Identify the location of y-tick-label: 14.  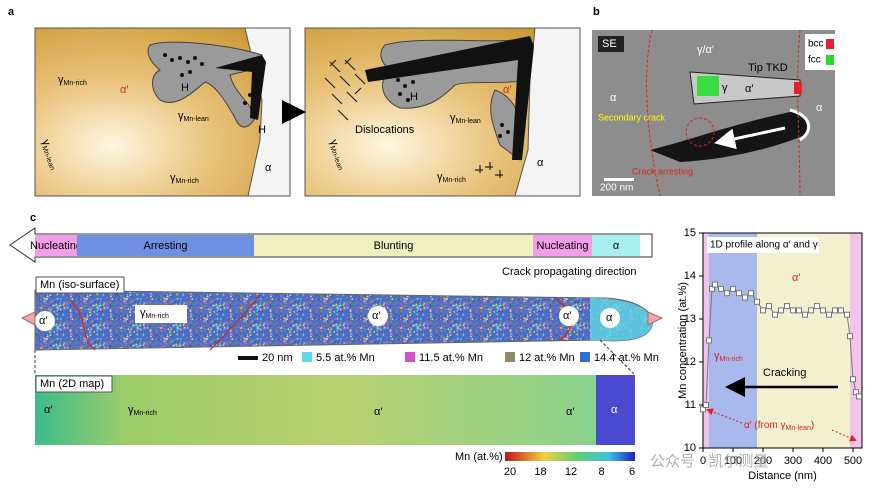
(690, 276).